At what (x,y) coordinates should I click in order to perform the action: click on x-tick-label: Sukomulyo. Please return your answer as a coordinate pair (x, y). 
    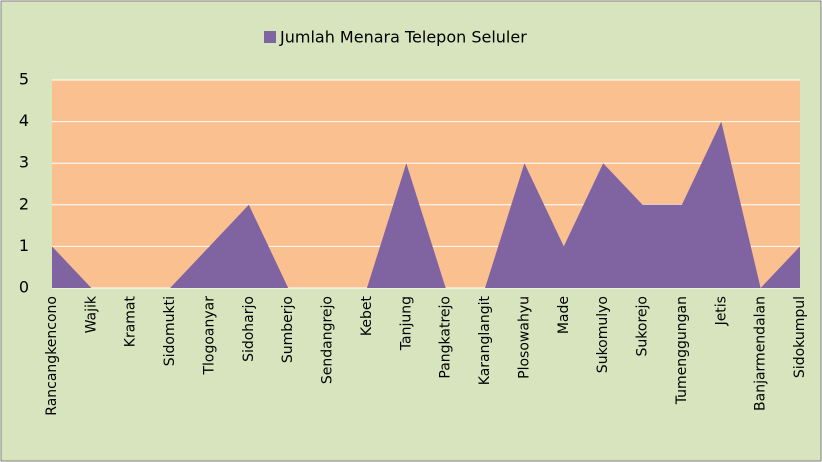
    Looking at the image, I should click on (603, 334).